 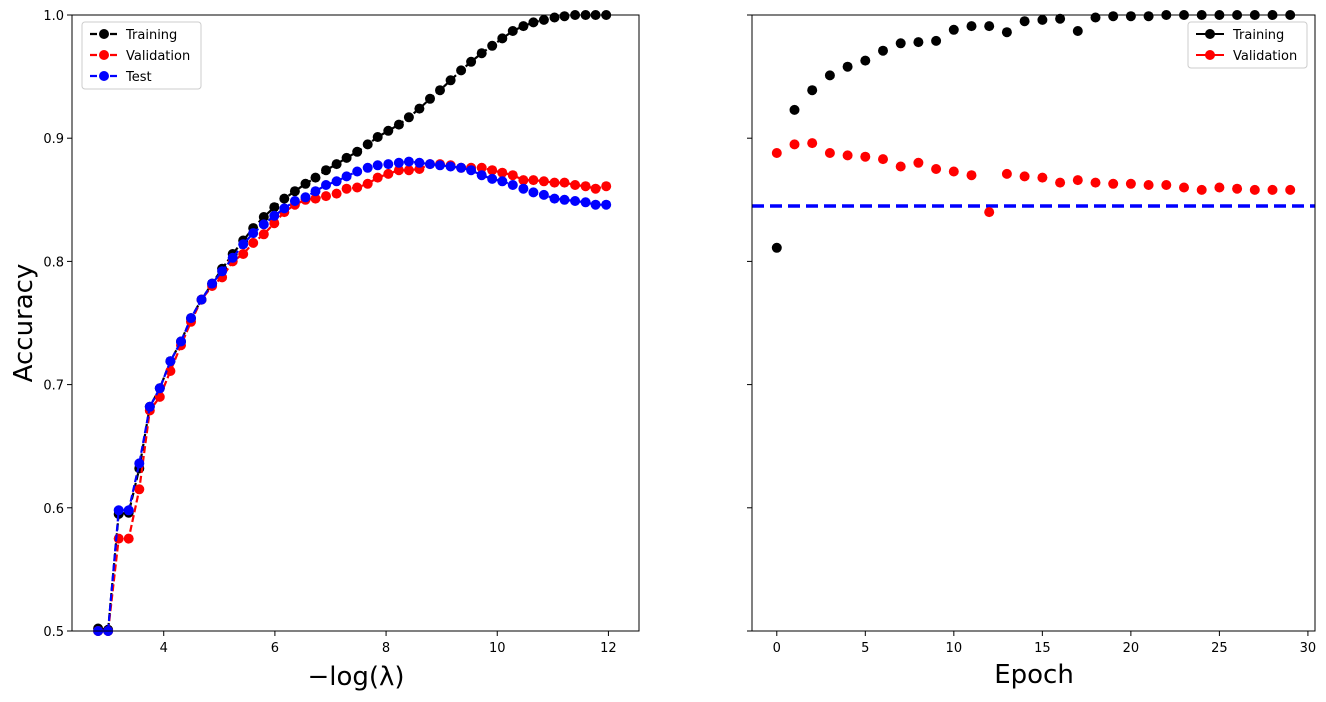 I want to click on legend-label-epoch-training: Training, so click(x=1258, y=35).